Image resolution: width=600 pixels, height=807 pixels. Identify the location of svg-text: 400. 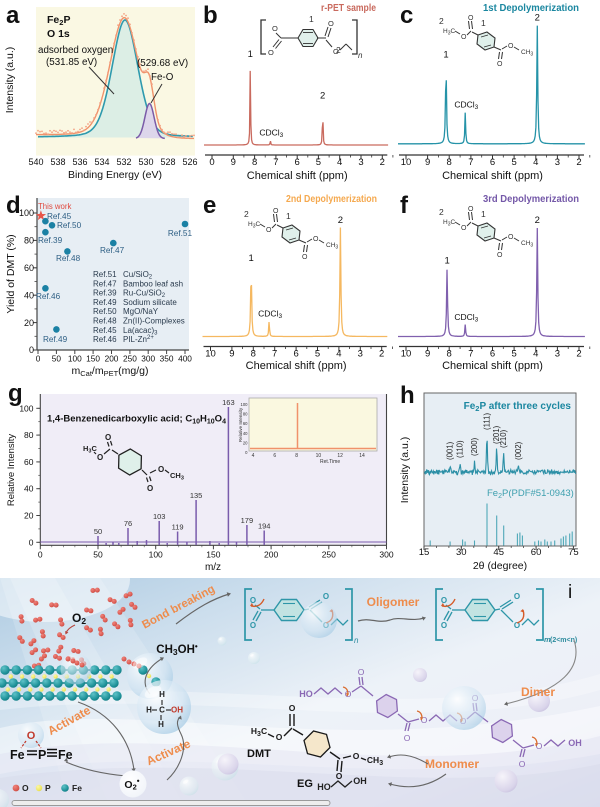
(185, 359).